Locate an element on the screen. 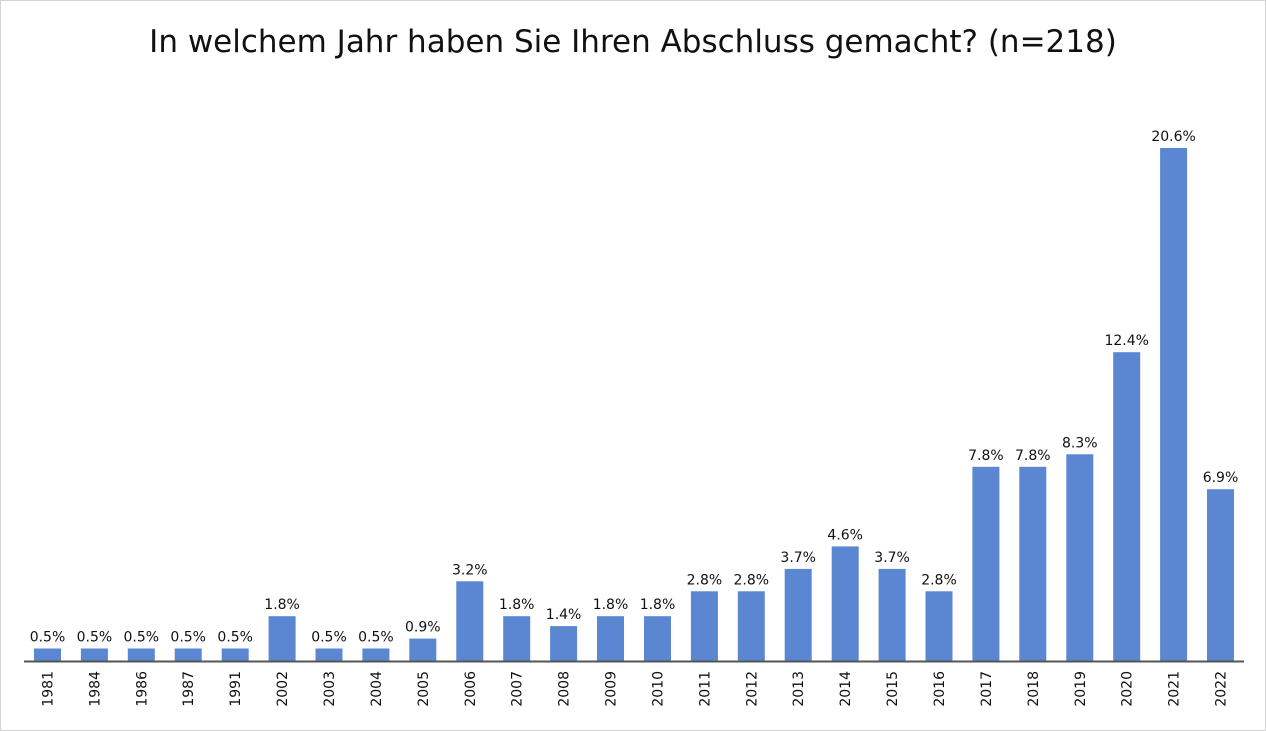 The width and height of the screenshot is (1266, 731). value-label-2007: 1.8% is located at coordinates (517, 605).